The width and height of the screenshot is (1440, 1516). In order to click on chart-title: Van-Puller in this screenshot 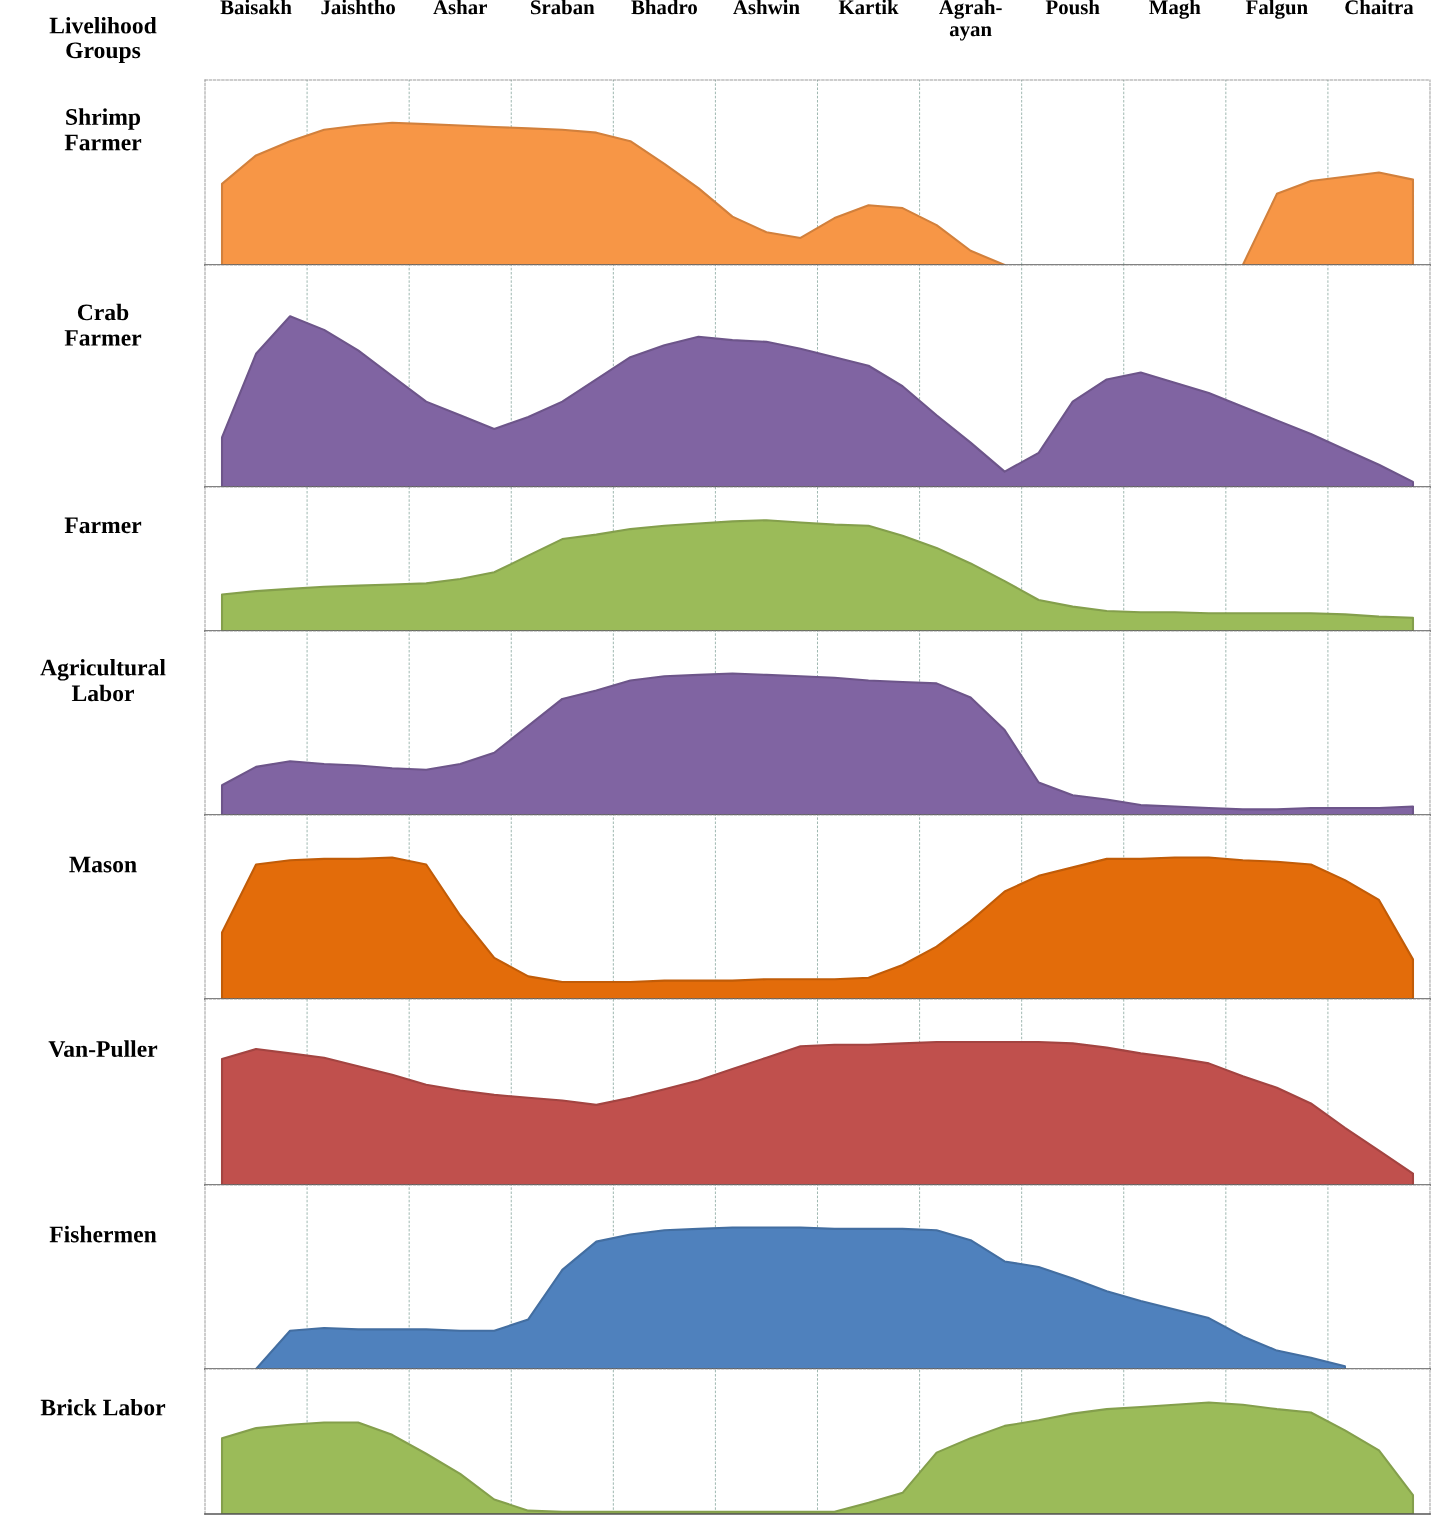, I will do `click(103, 1049)`.